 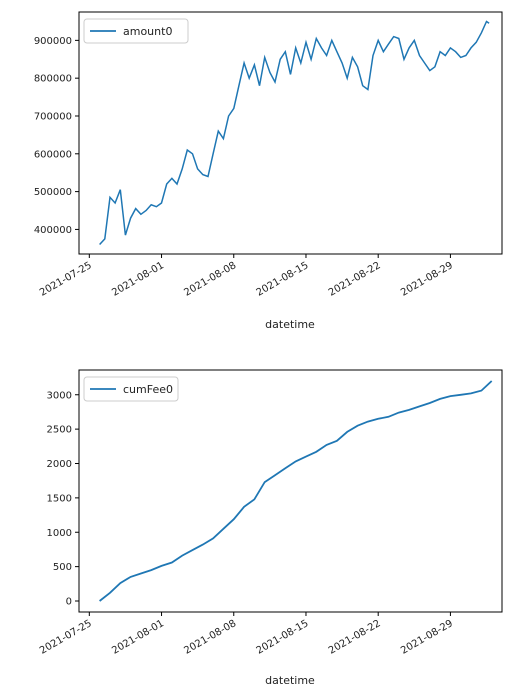 I want to click on legend: cumFee0, so click(x=131, y=389).